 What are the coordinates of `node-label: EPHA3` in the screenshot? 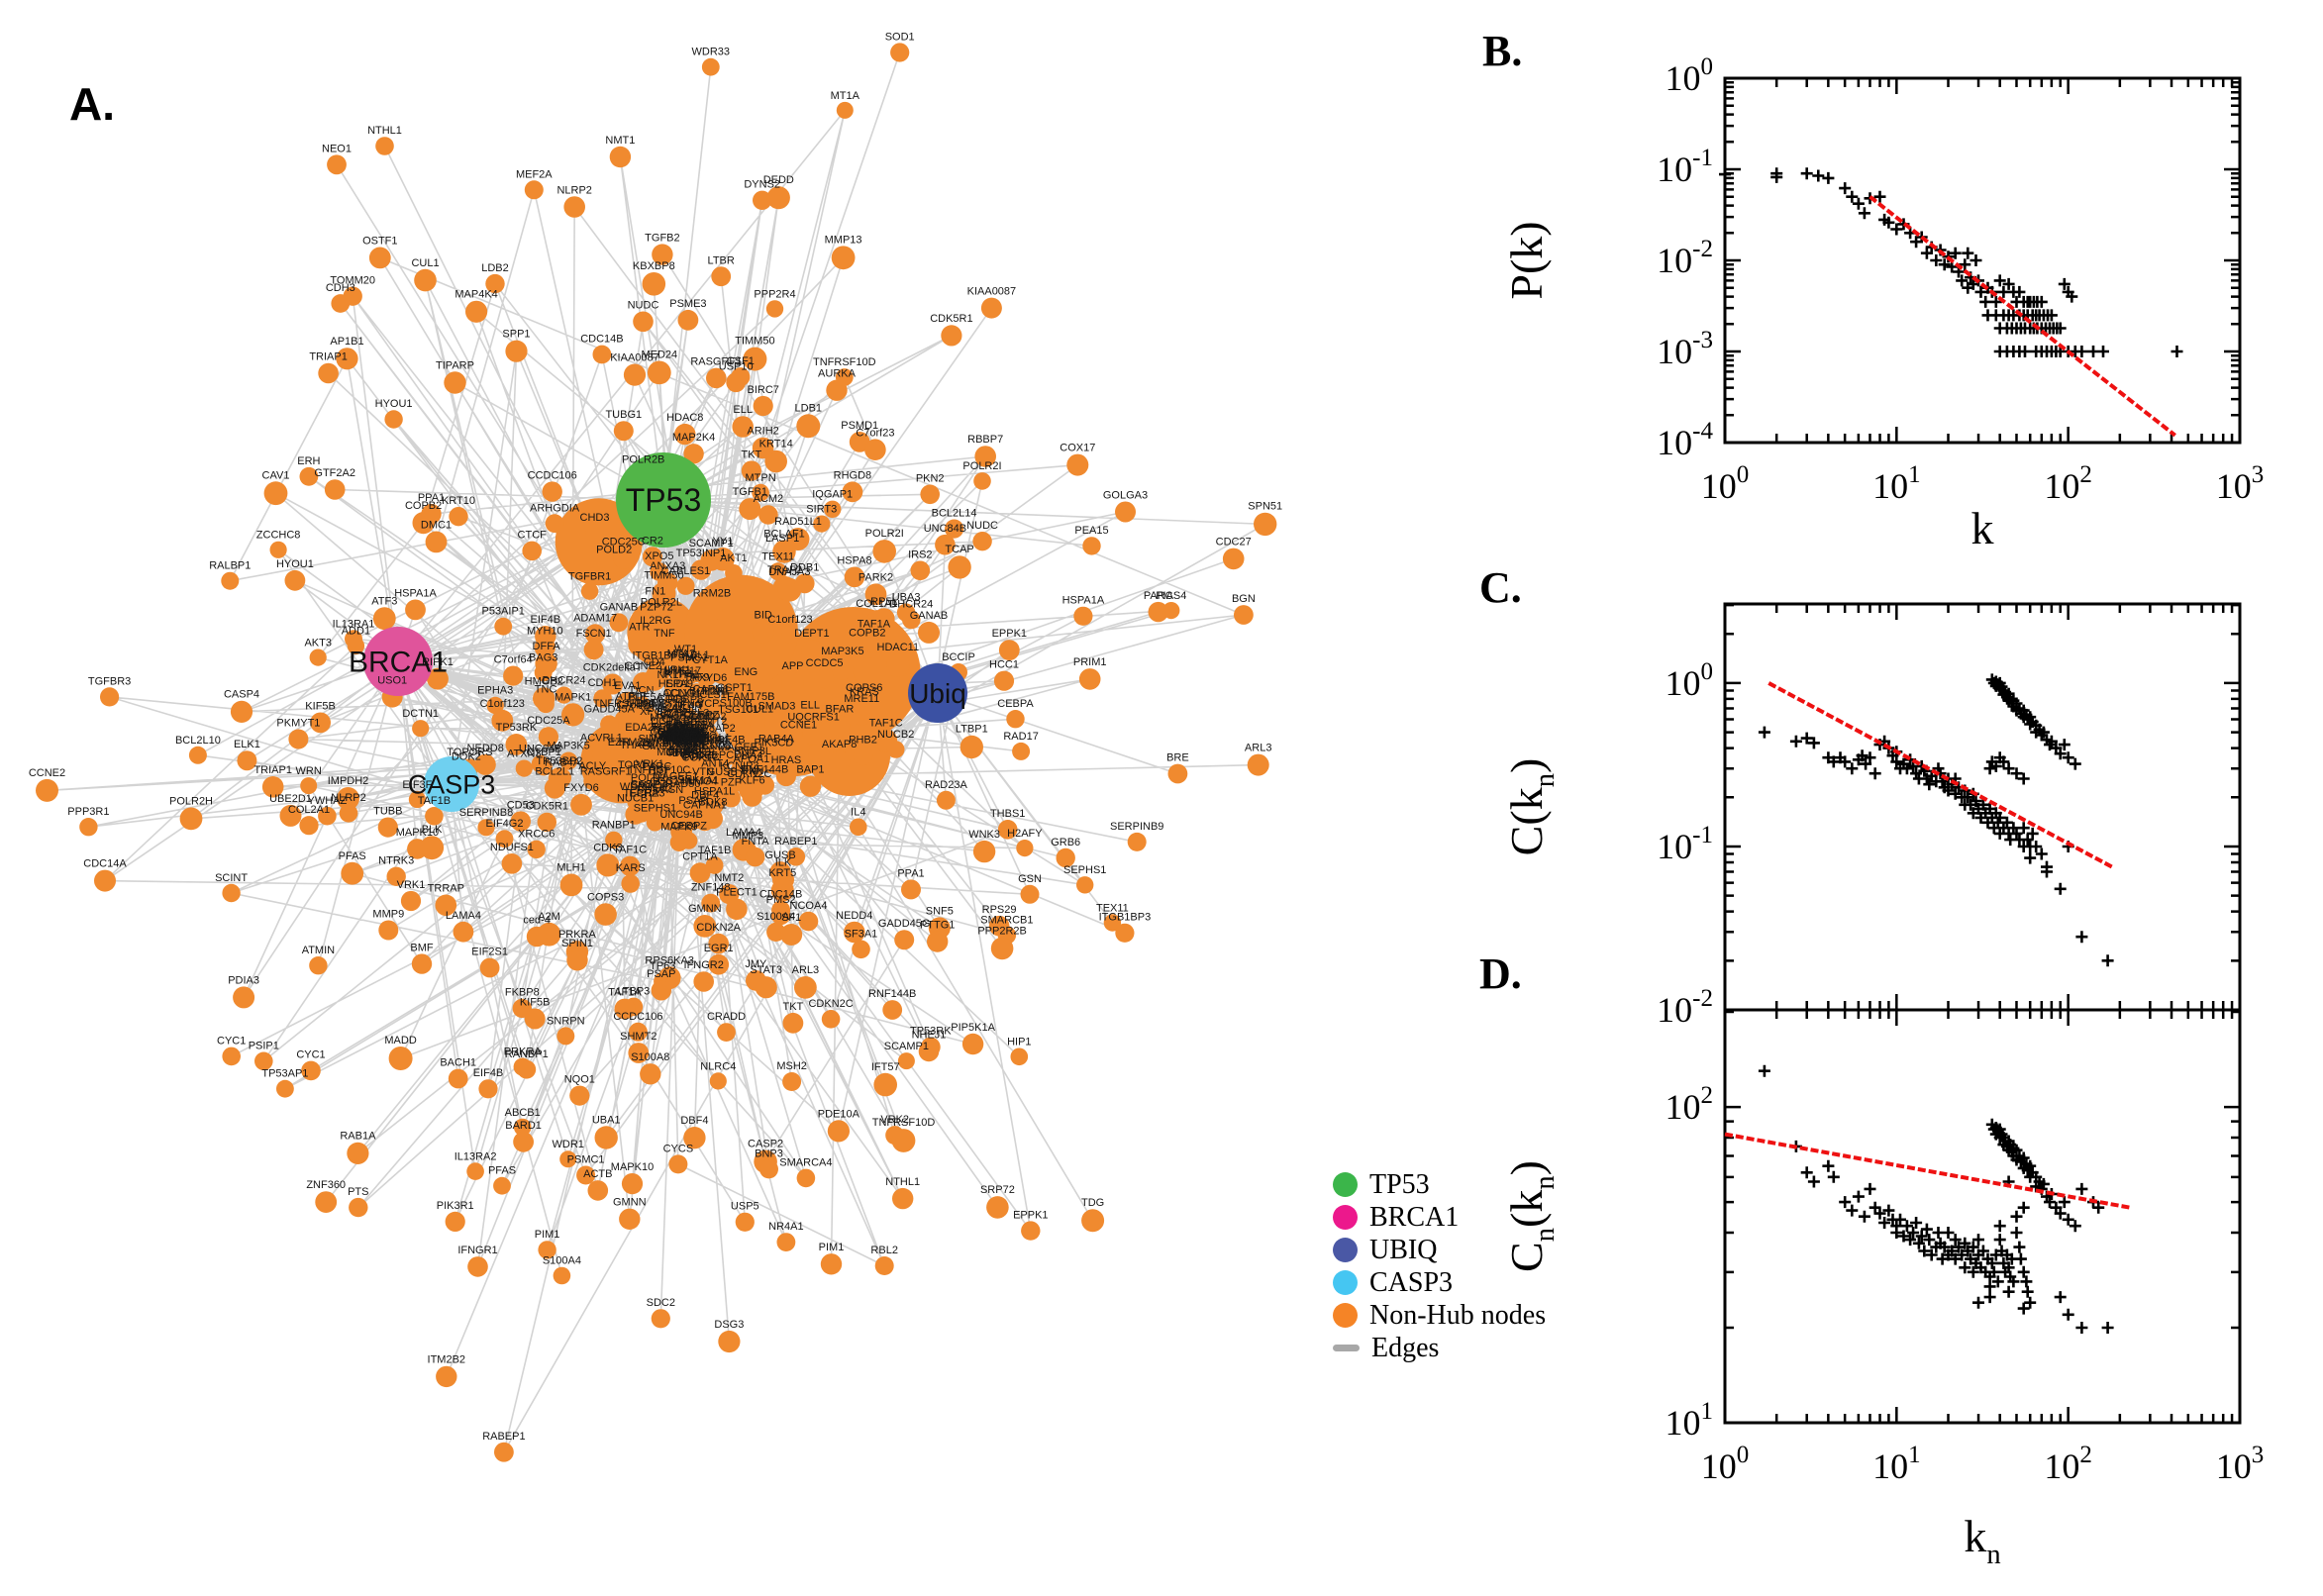 It's located at (495, 691).